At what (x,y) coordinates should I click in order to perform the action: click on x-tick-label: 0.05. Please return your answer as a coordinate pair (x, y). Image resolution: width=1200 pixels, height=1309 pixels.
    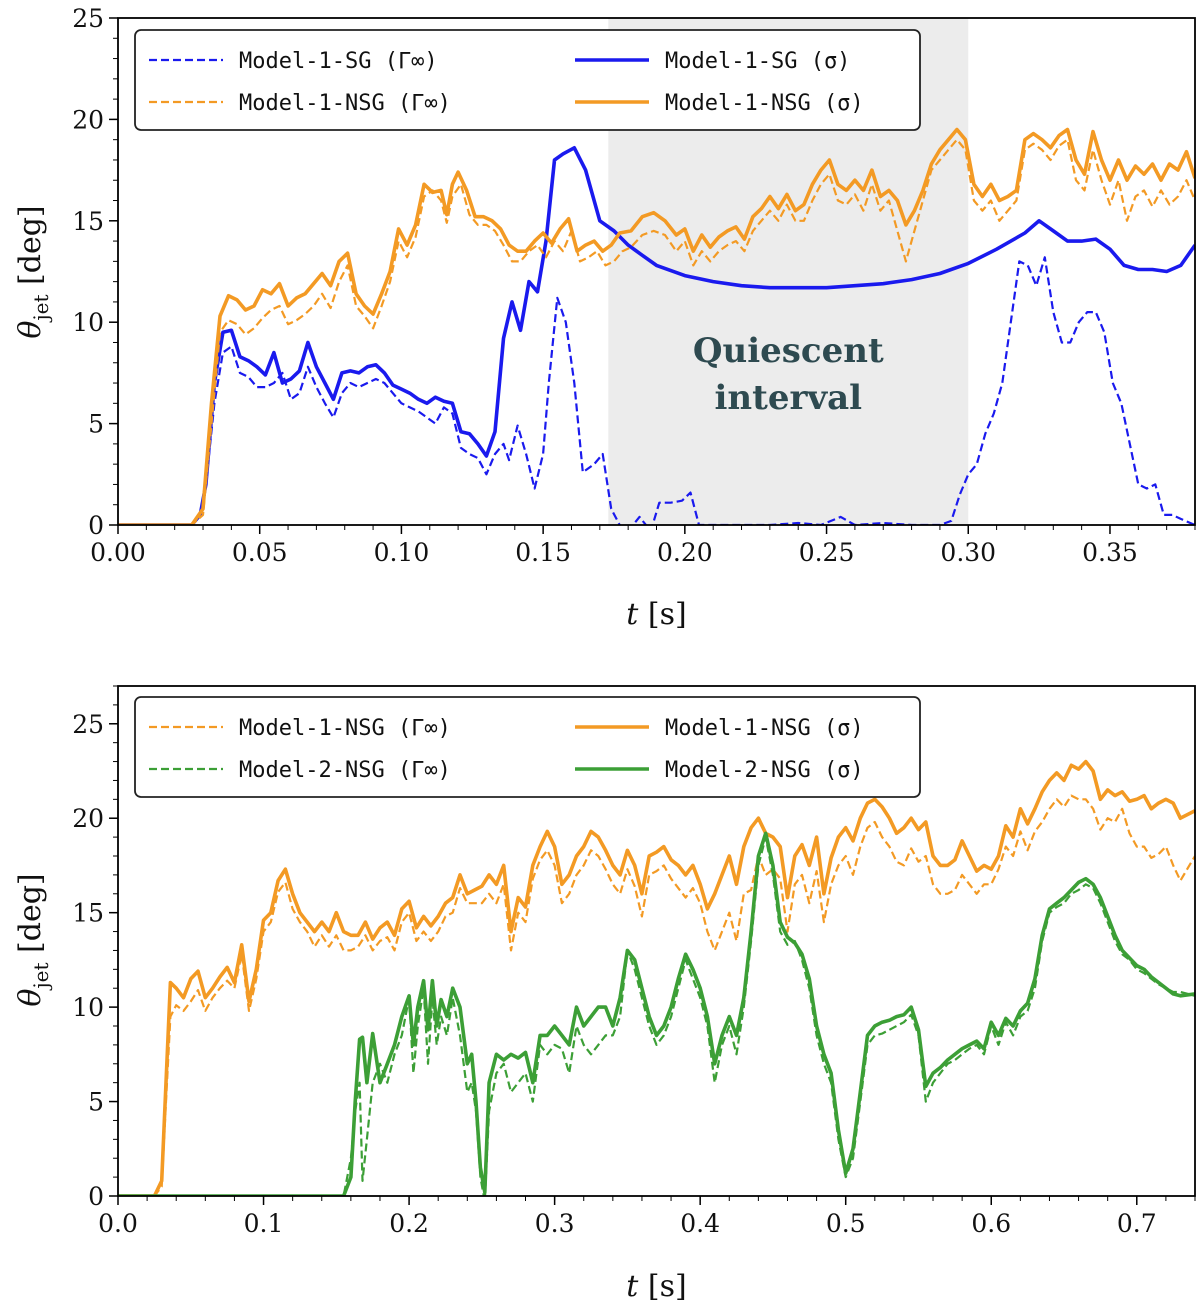
    Looking at the image, I should click on (260, 552).